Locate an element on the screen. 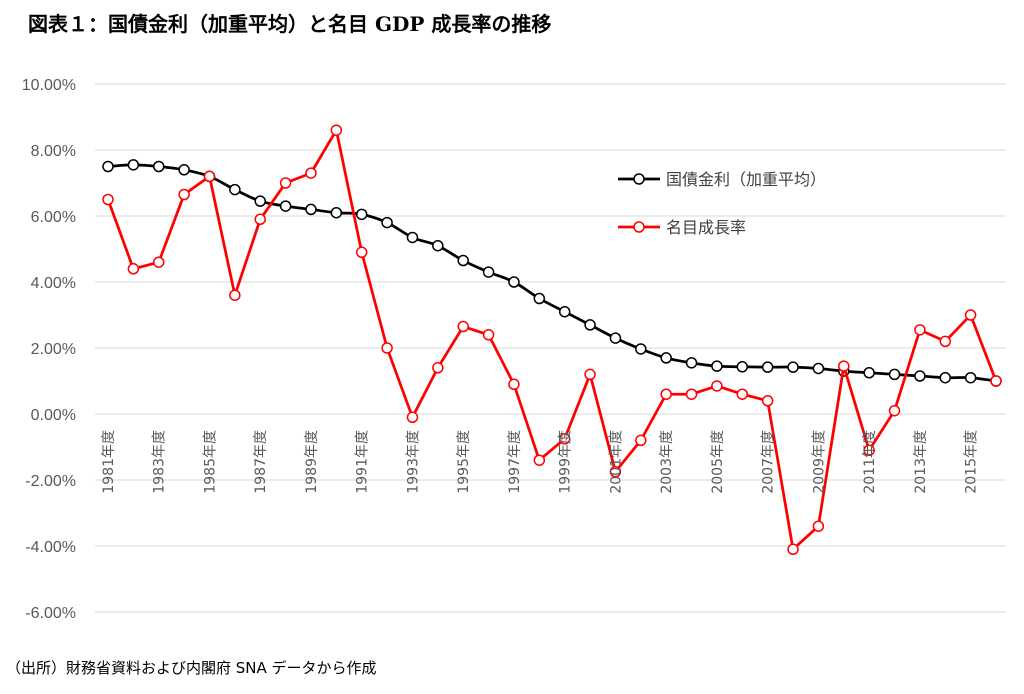 This screenshot has height=694, width=1024. x-tick-label: 2001年度 is located at coordinates (616, 462).